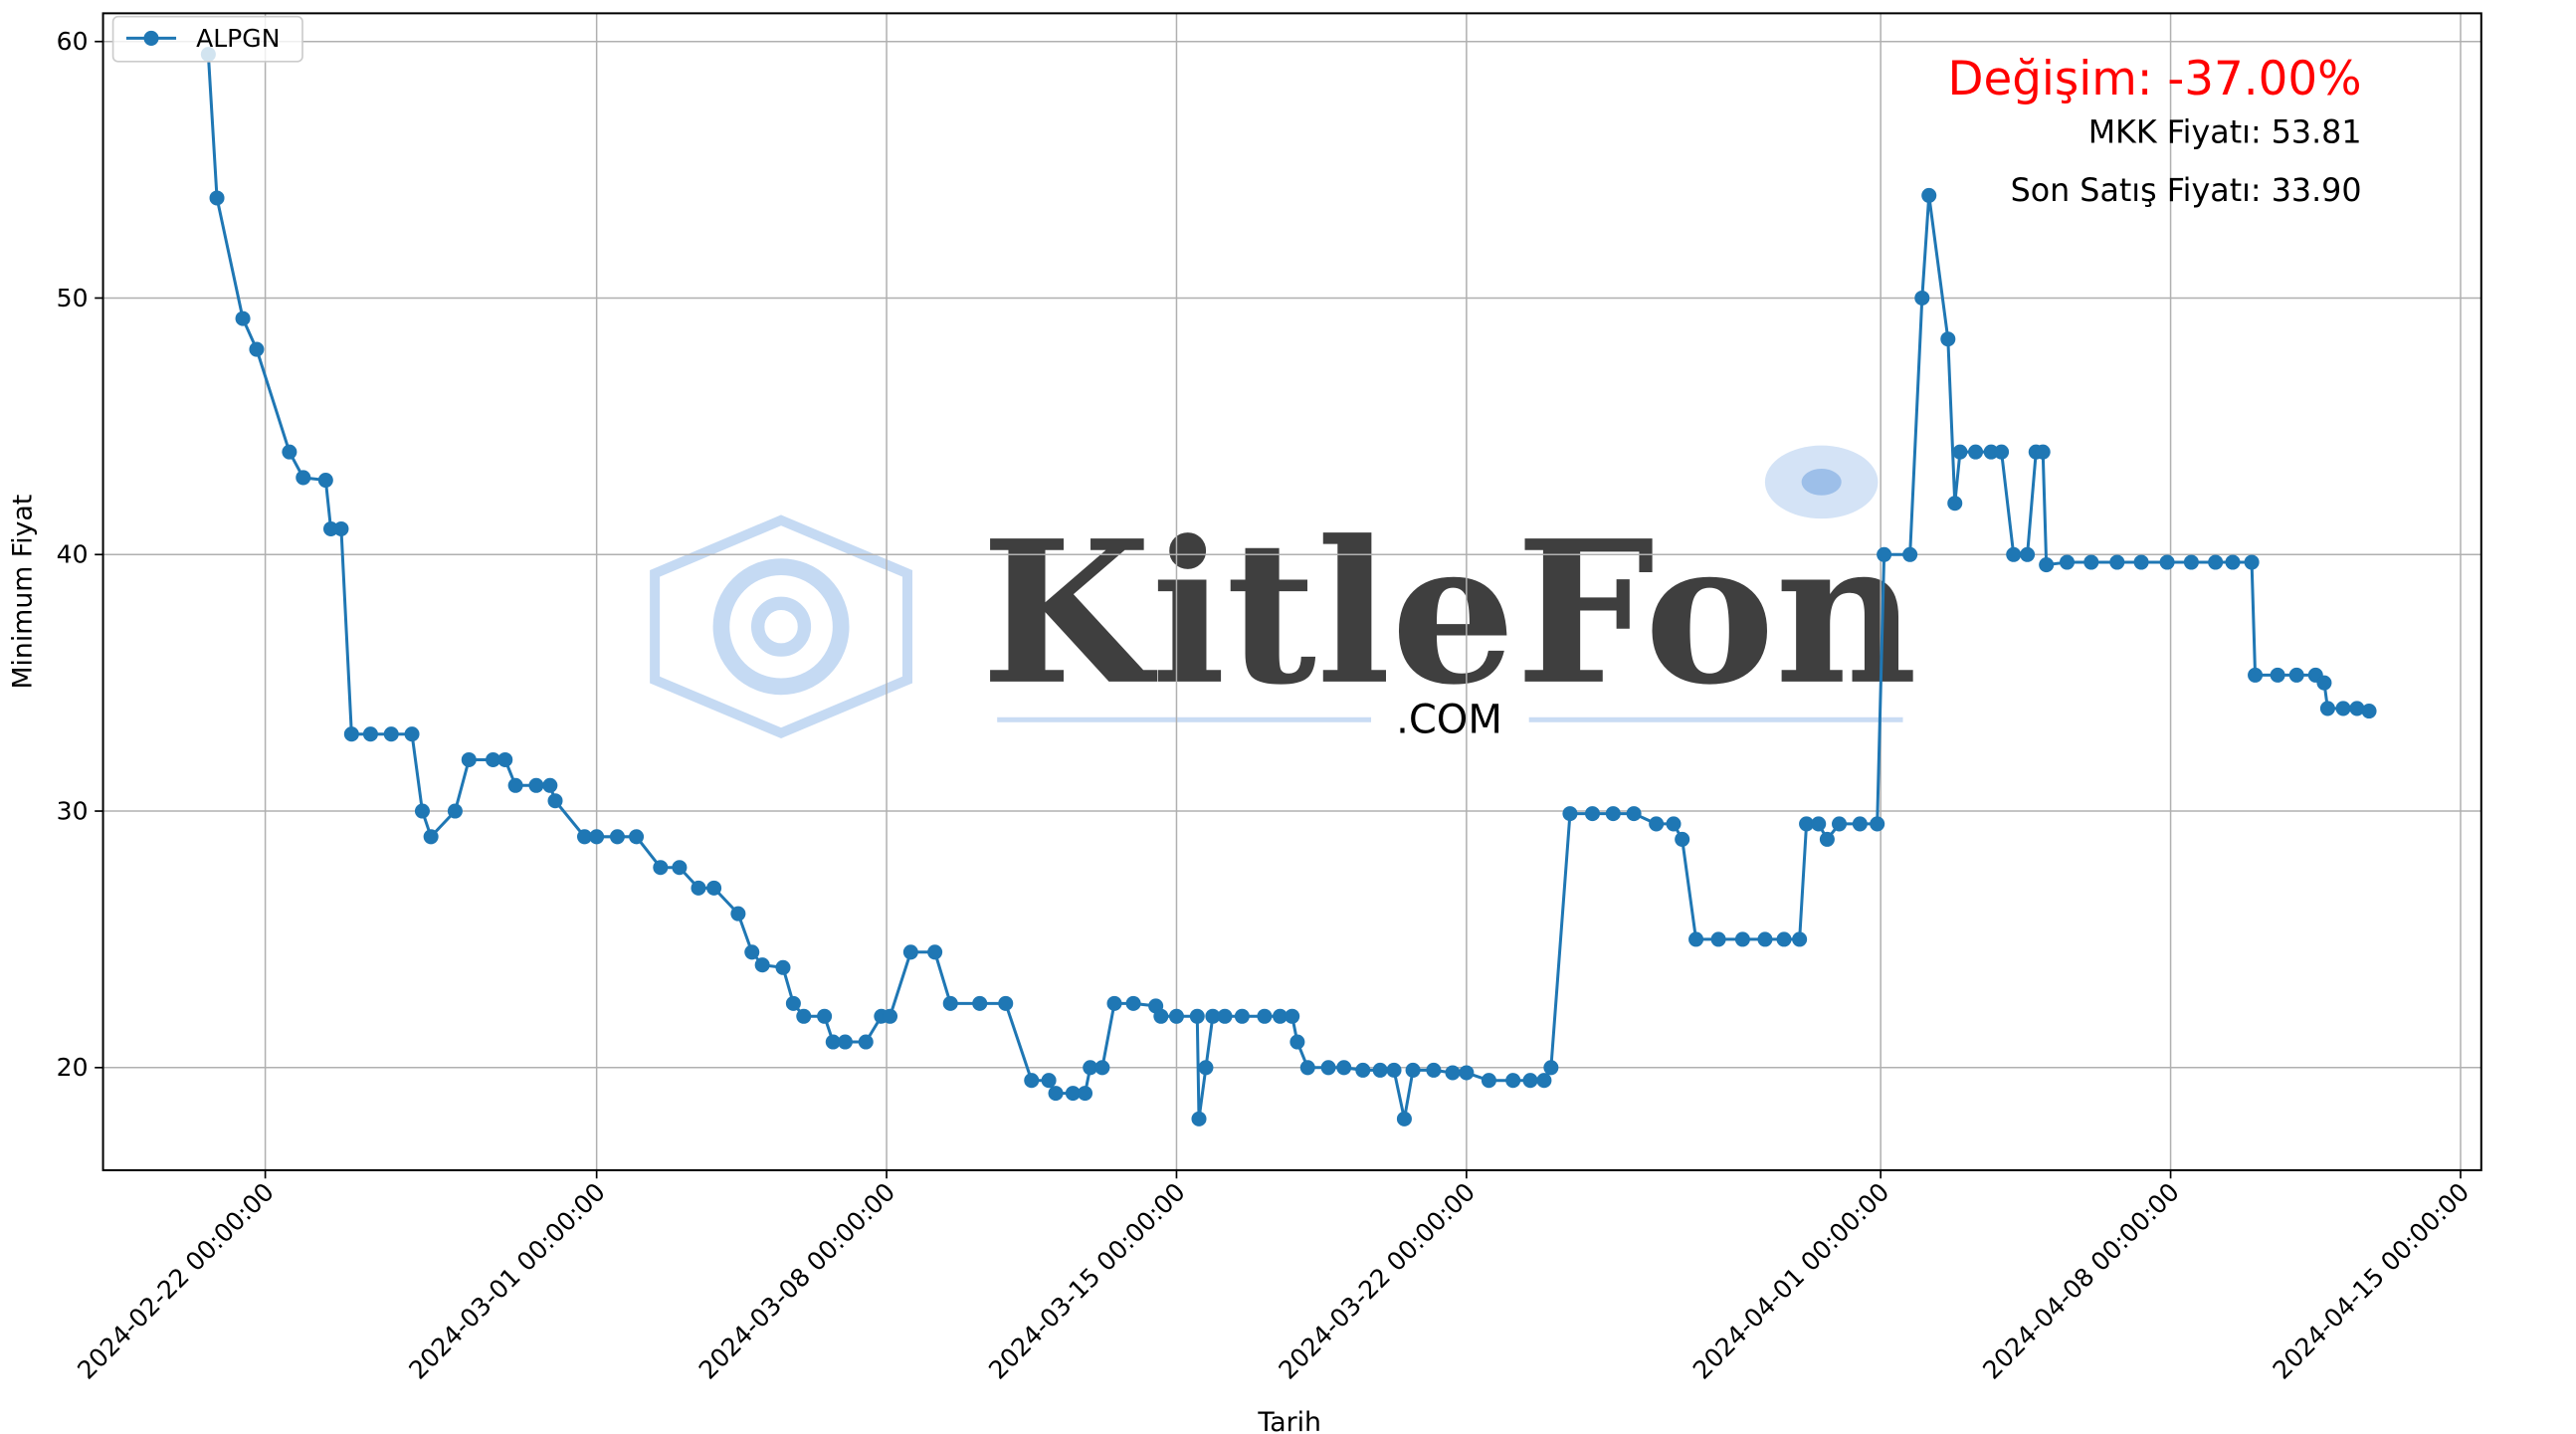  Describe the element at coordinates (2186, 191) in the screenshot. I see `annotation: Son Satış Fiyatı: 33.90` at that location.